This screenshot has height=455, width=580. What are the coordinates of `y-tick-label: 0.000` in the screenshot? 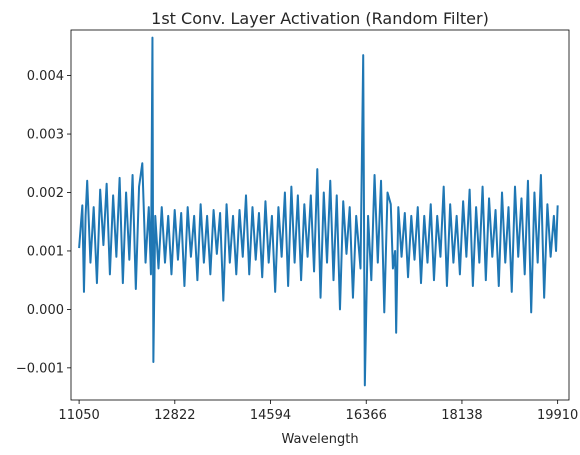 It's located at (45, 310).